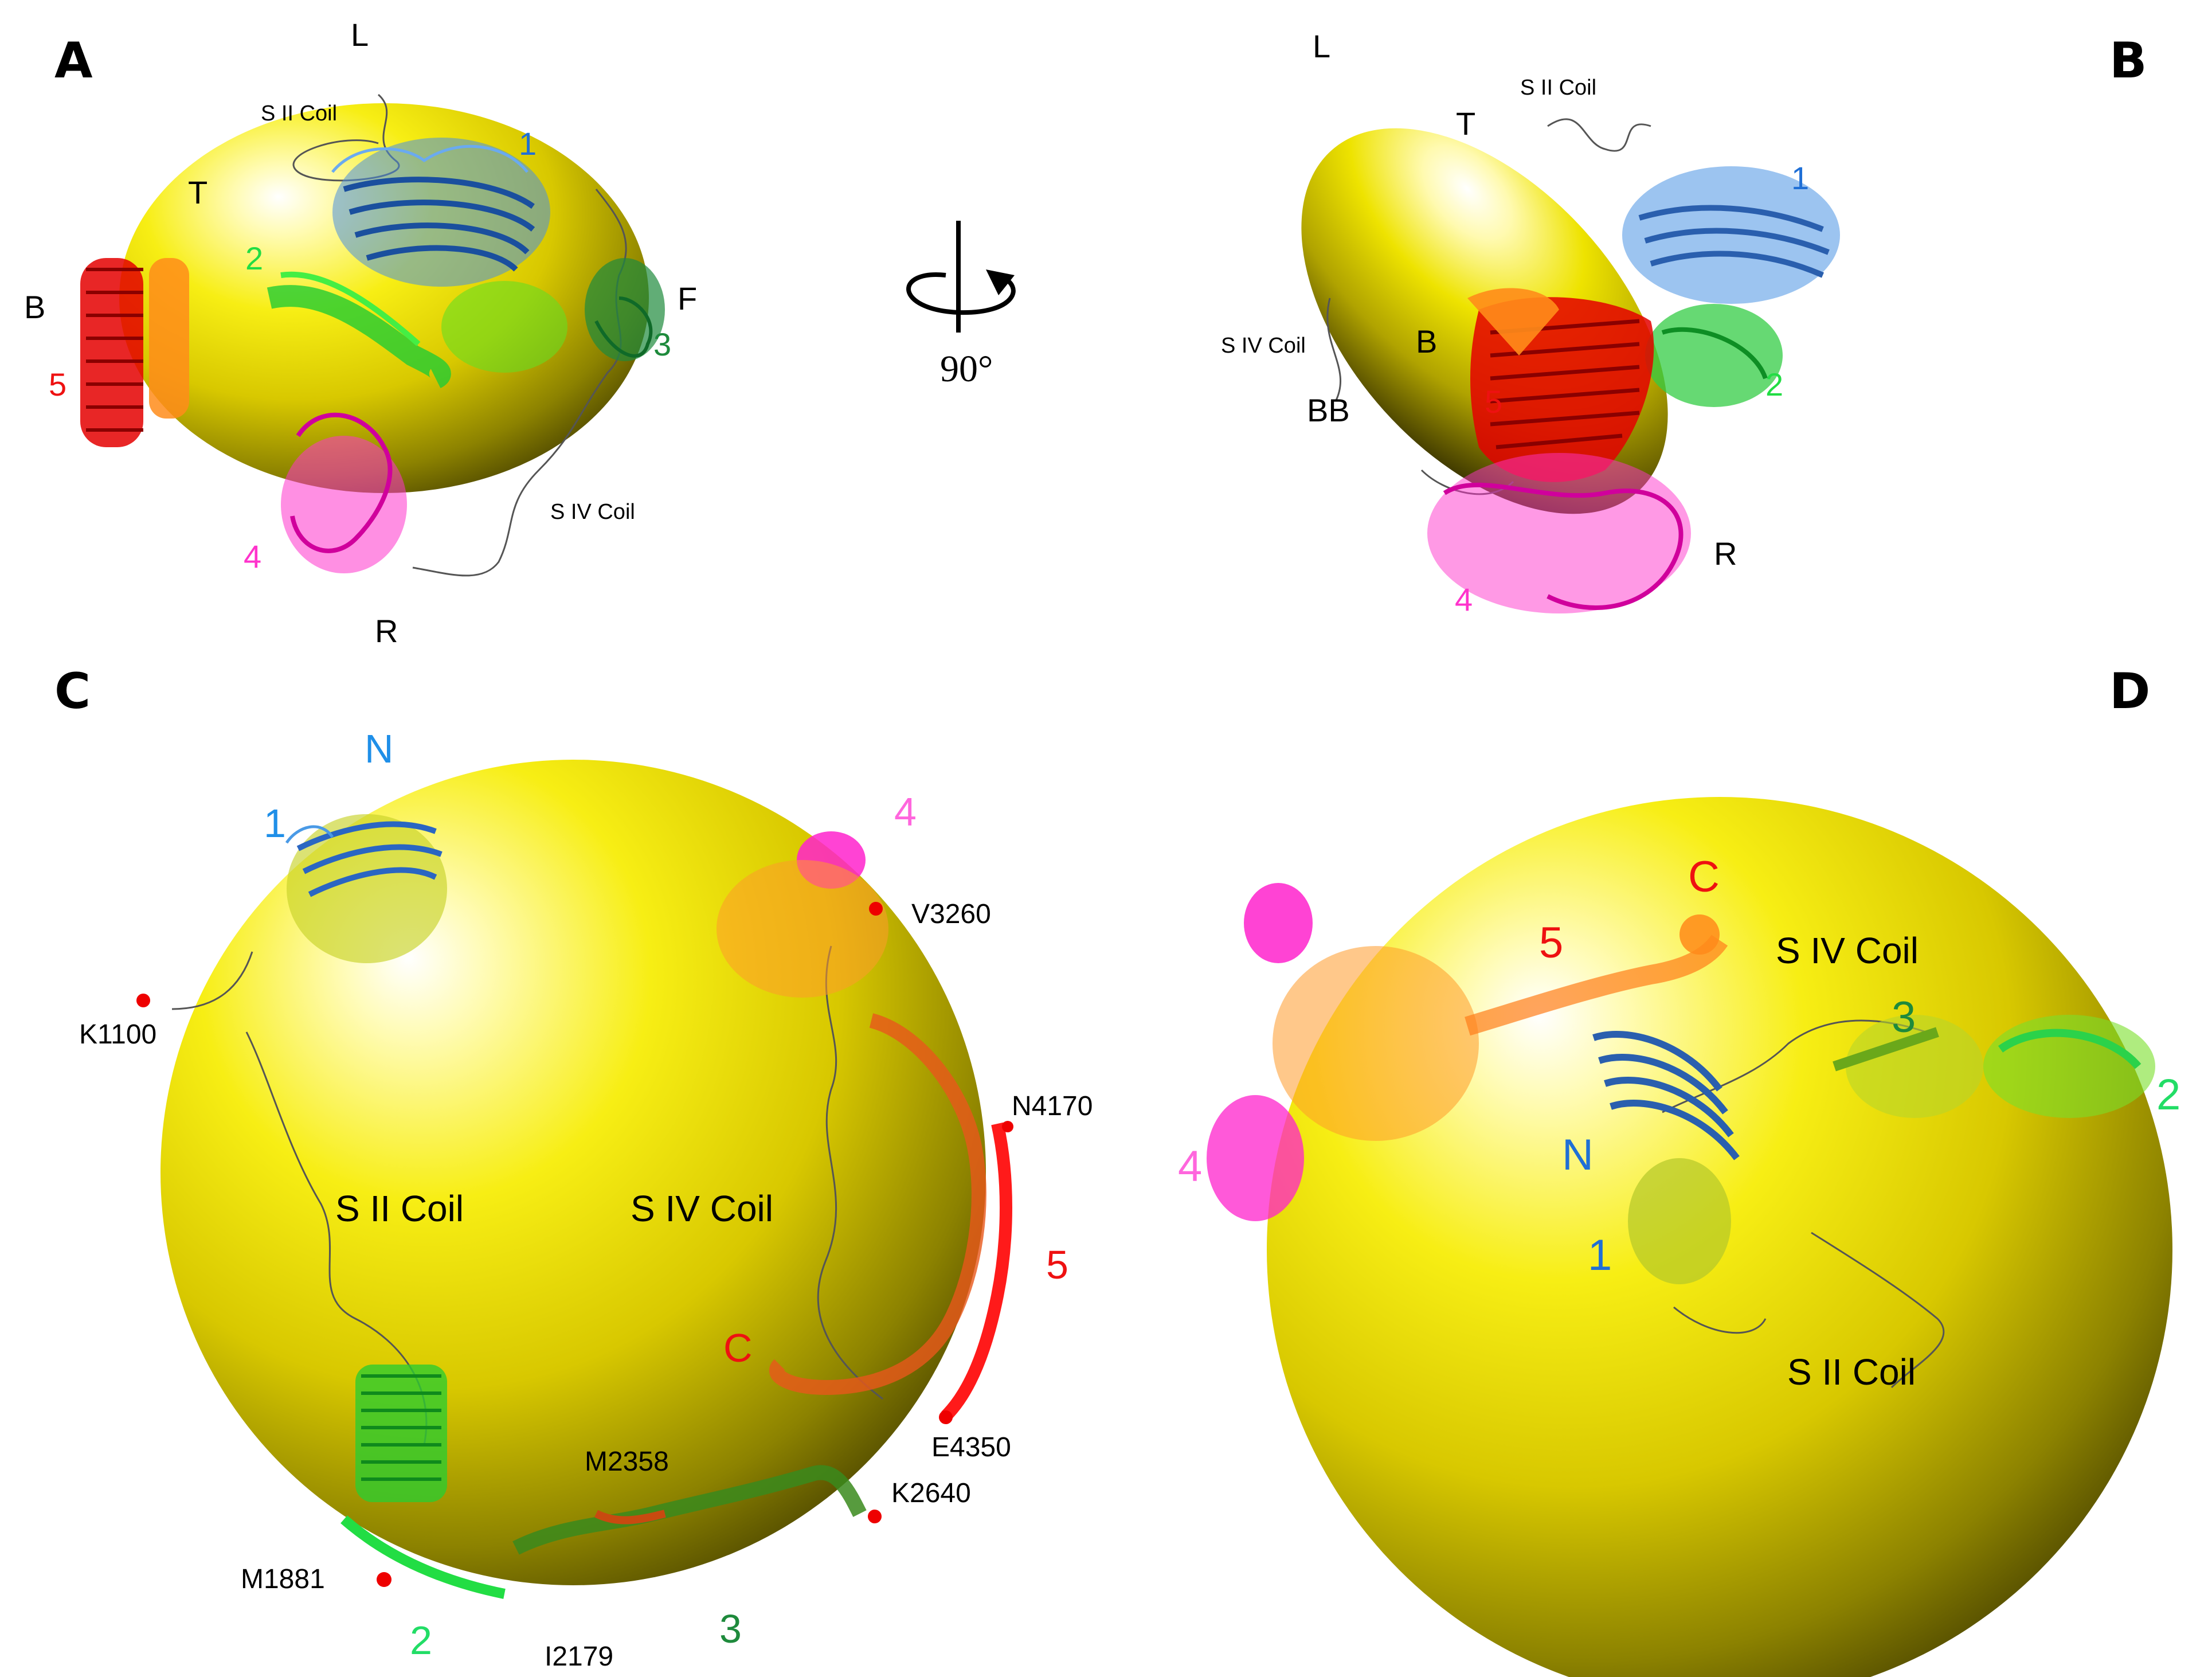 The height and width of the screenshot is (1677, 2212). I want to click on residue-label-E4350: E4350, so click(971, 1448).